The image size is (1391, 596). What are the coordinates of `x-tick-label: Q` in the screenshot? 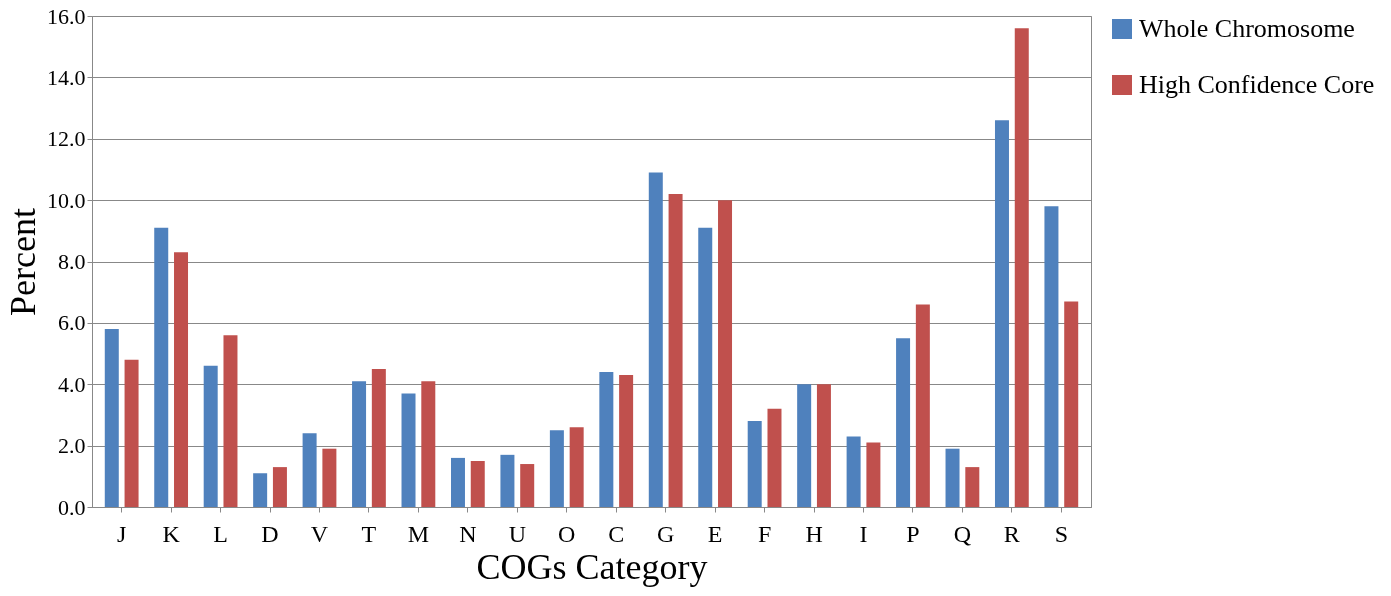 It's located at (962, 533).